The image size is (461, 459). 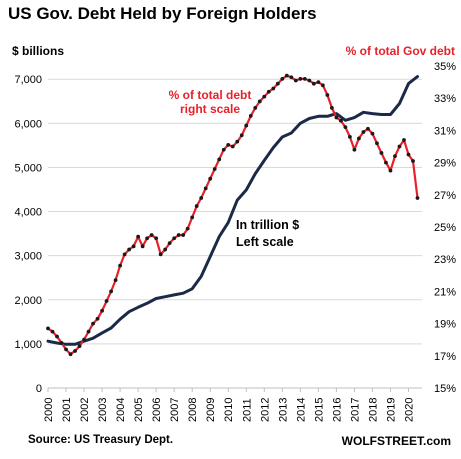 I want to click on x-tick-label: 2001, so click(x=67, y=410).